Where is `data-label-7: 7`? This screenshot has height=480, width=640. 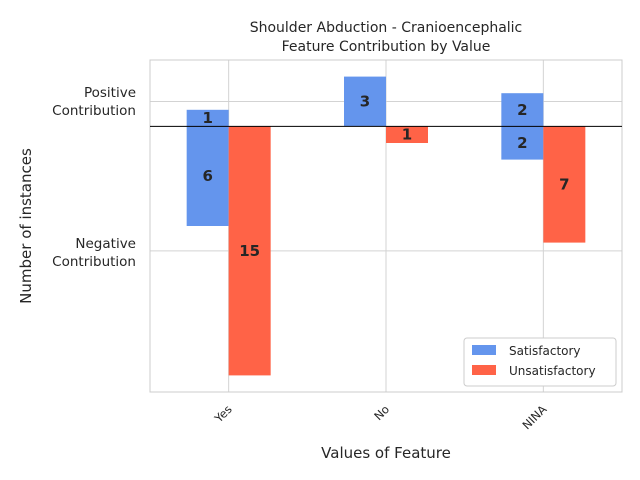 data-label-7: 7 is located at coordinates (564, 185).